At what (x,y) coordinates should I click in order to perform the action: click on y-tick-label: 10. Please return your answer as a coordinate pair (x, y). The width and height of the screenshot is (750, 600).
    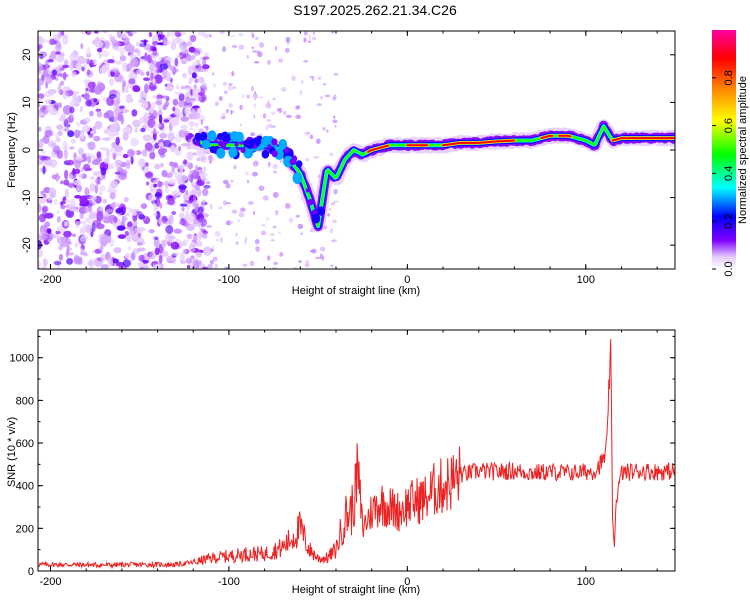
    Looking at the image, I should click on (27, 102).